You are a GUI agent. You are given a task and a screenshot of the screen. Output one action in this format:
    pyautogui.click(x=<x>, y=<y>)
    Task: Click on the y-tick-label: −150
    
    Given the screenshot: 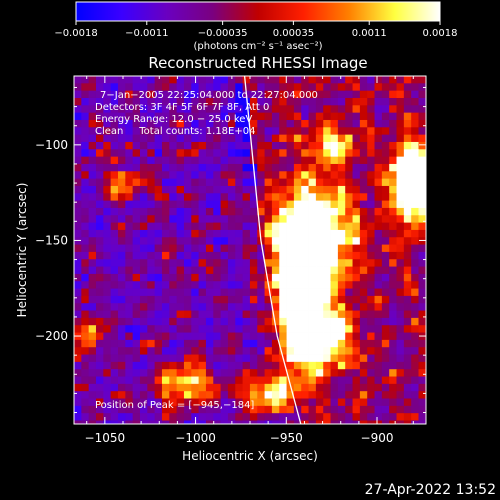 What is the action you would take?
    pyautogui.click(x=51, y=240)
    